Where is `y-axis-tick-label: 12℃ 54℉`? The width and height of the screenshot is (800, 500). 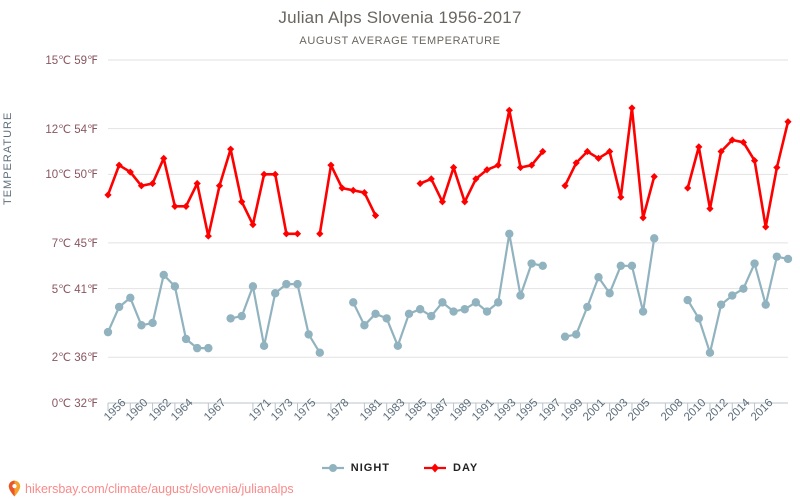
y-axis-tick-label: 12℃ 54℉ is located at coordinates (71, 129).